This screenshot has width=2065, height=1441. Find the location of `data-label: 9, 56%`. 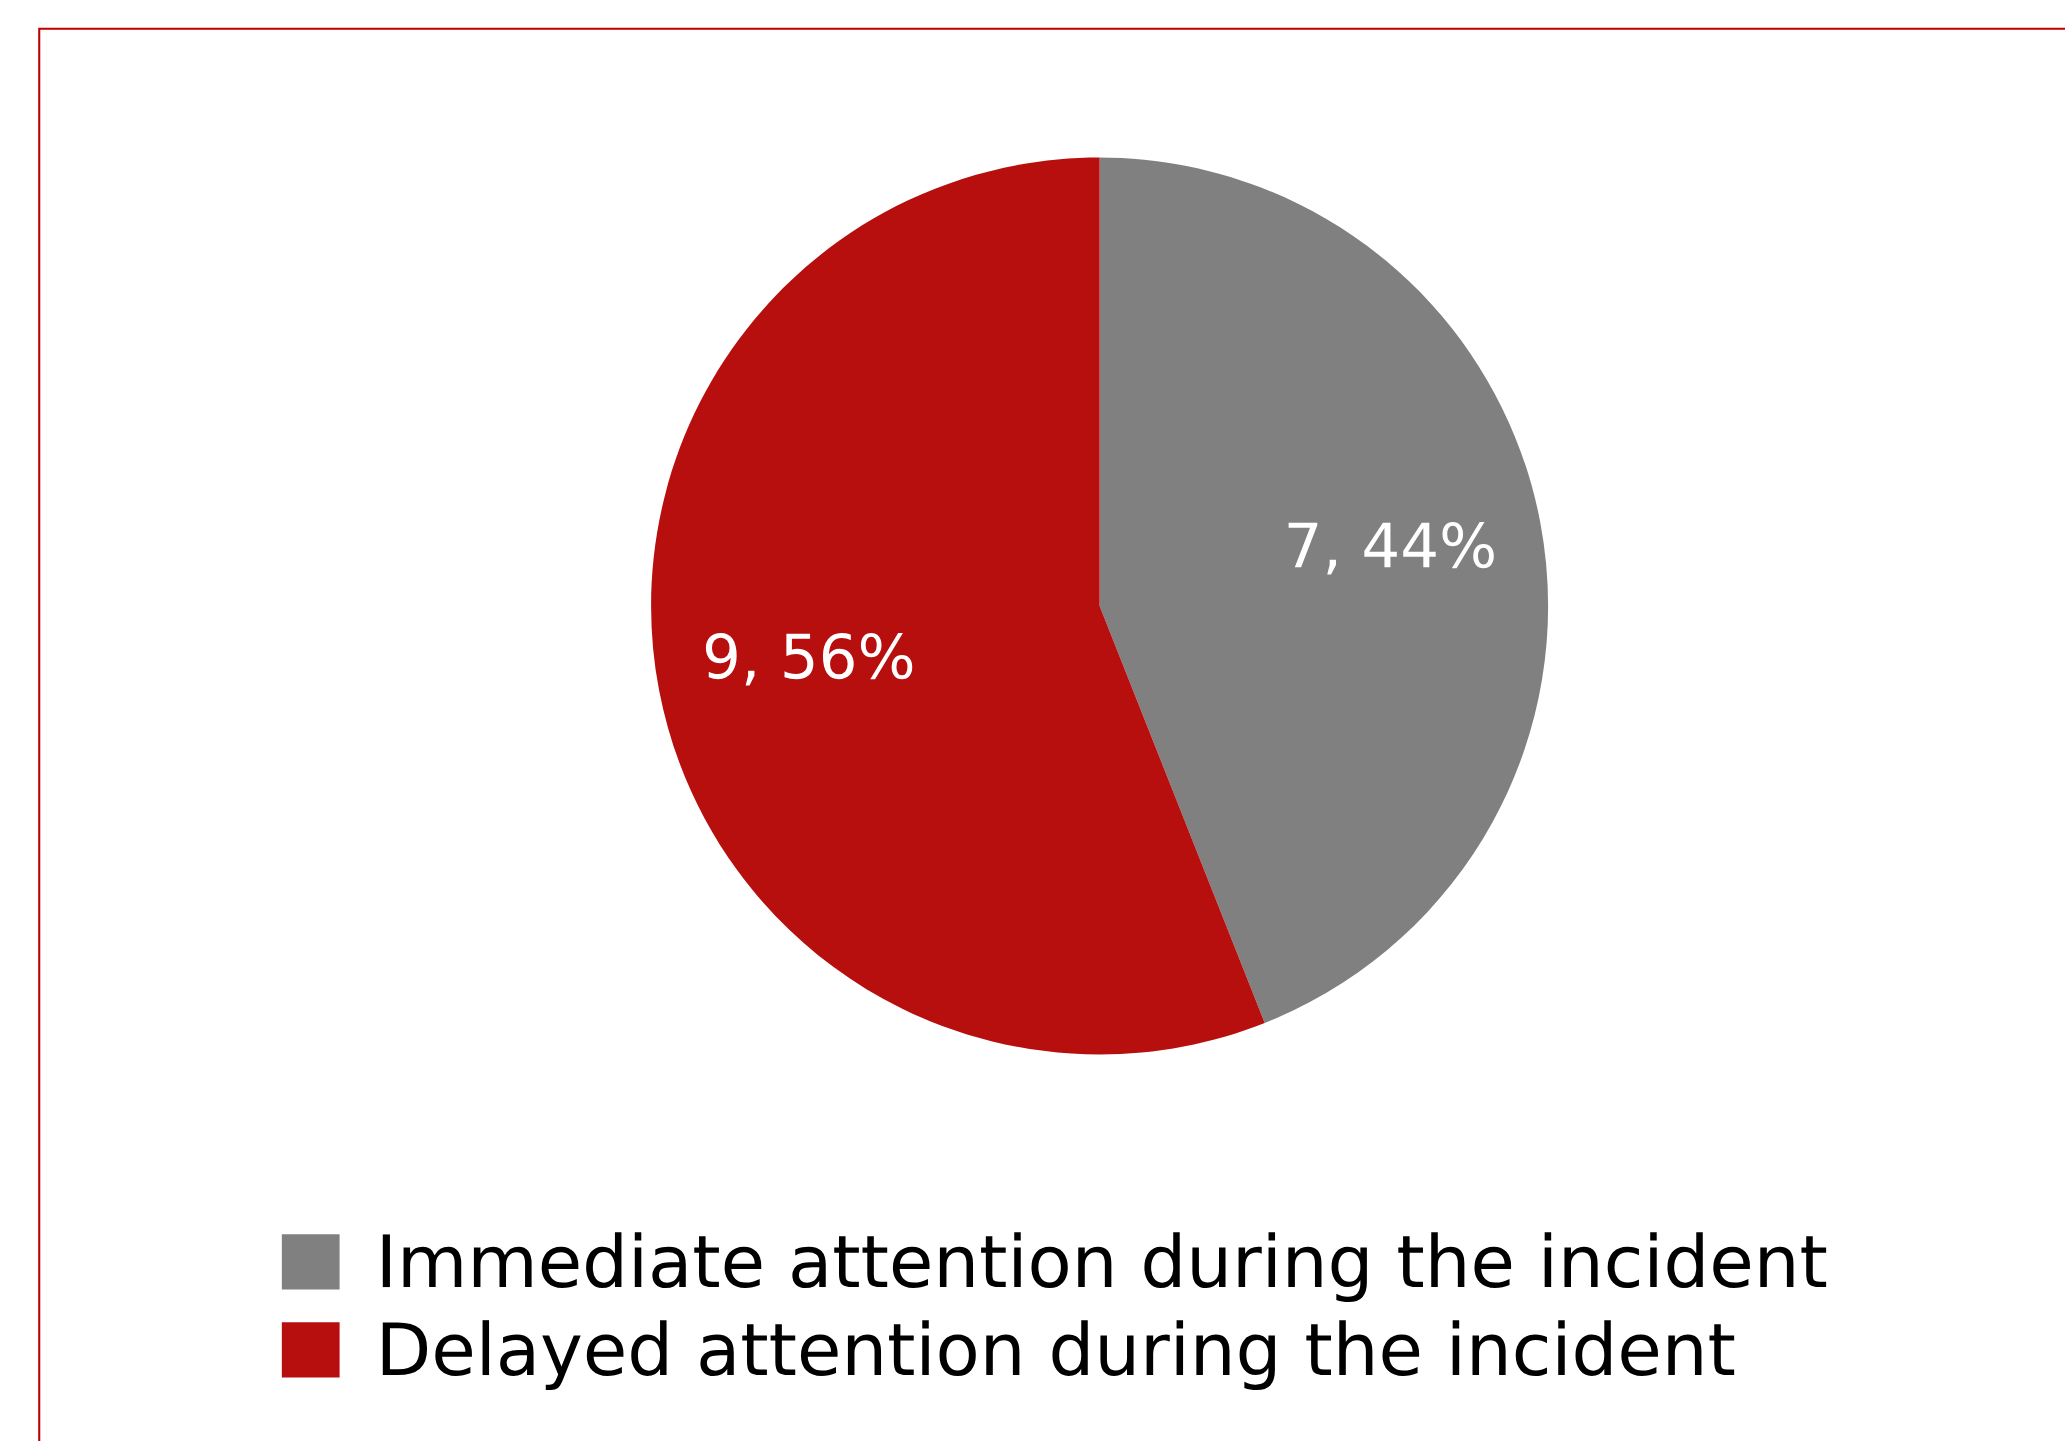

data-label: 9, 56% is located at coordinates (809, 659).